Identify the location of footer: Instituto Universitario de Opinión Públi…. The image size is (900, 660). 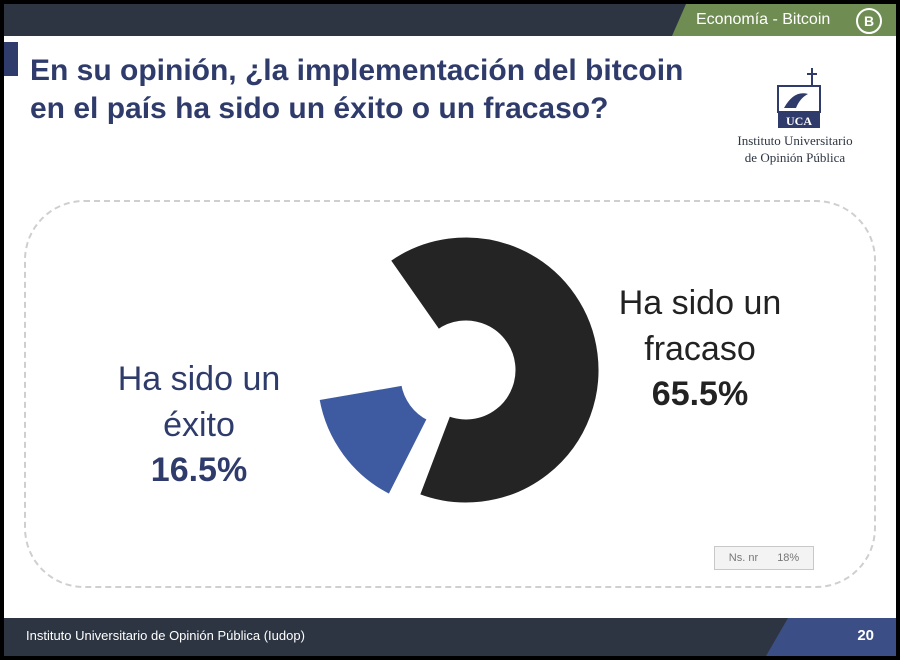
(450, 637).